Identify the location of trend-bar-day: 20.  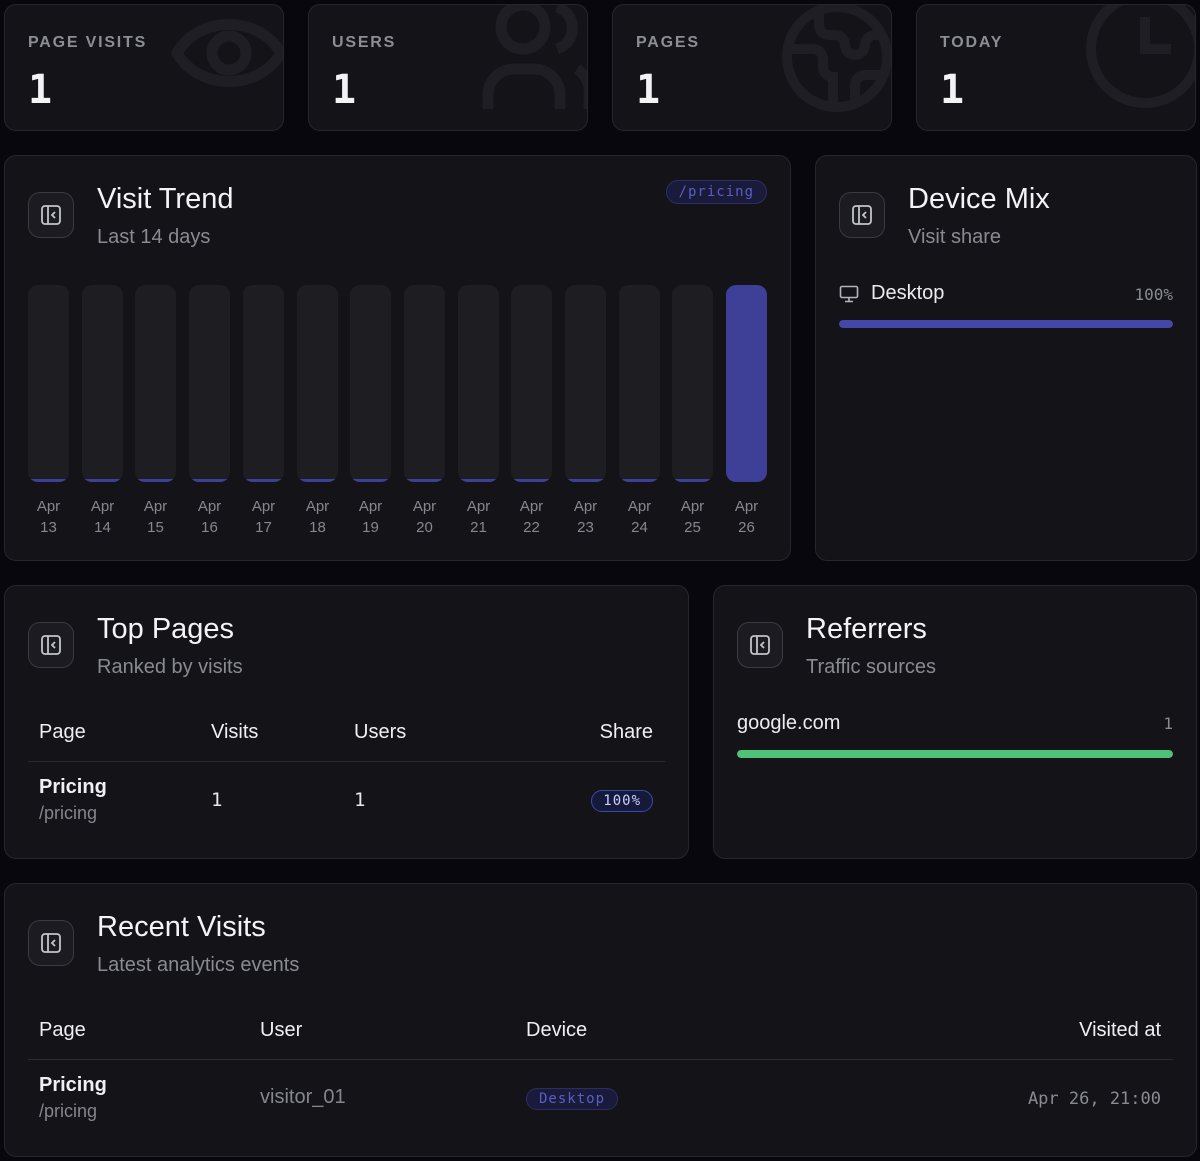
(424, 527).